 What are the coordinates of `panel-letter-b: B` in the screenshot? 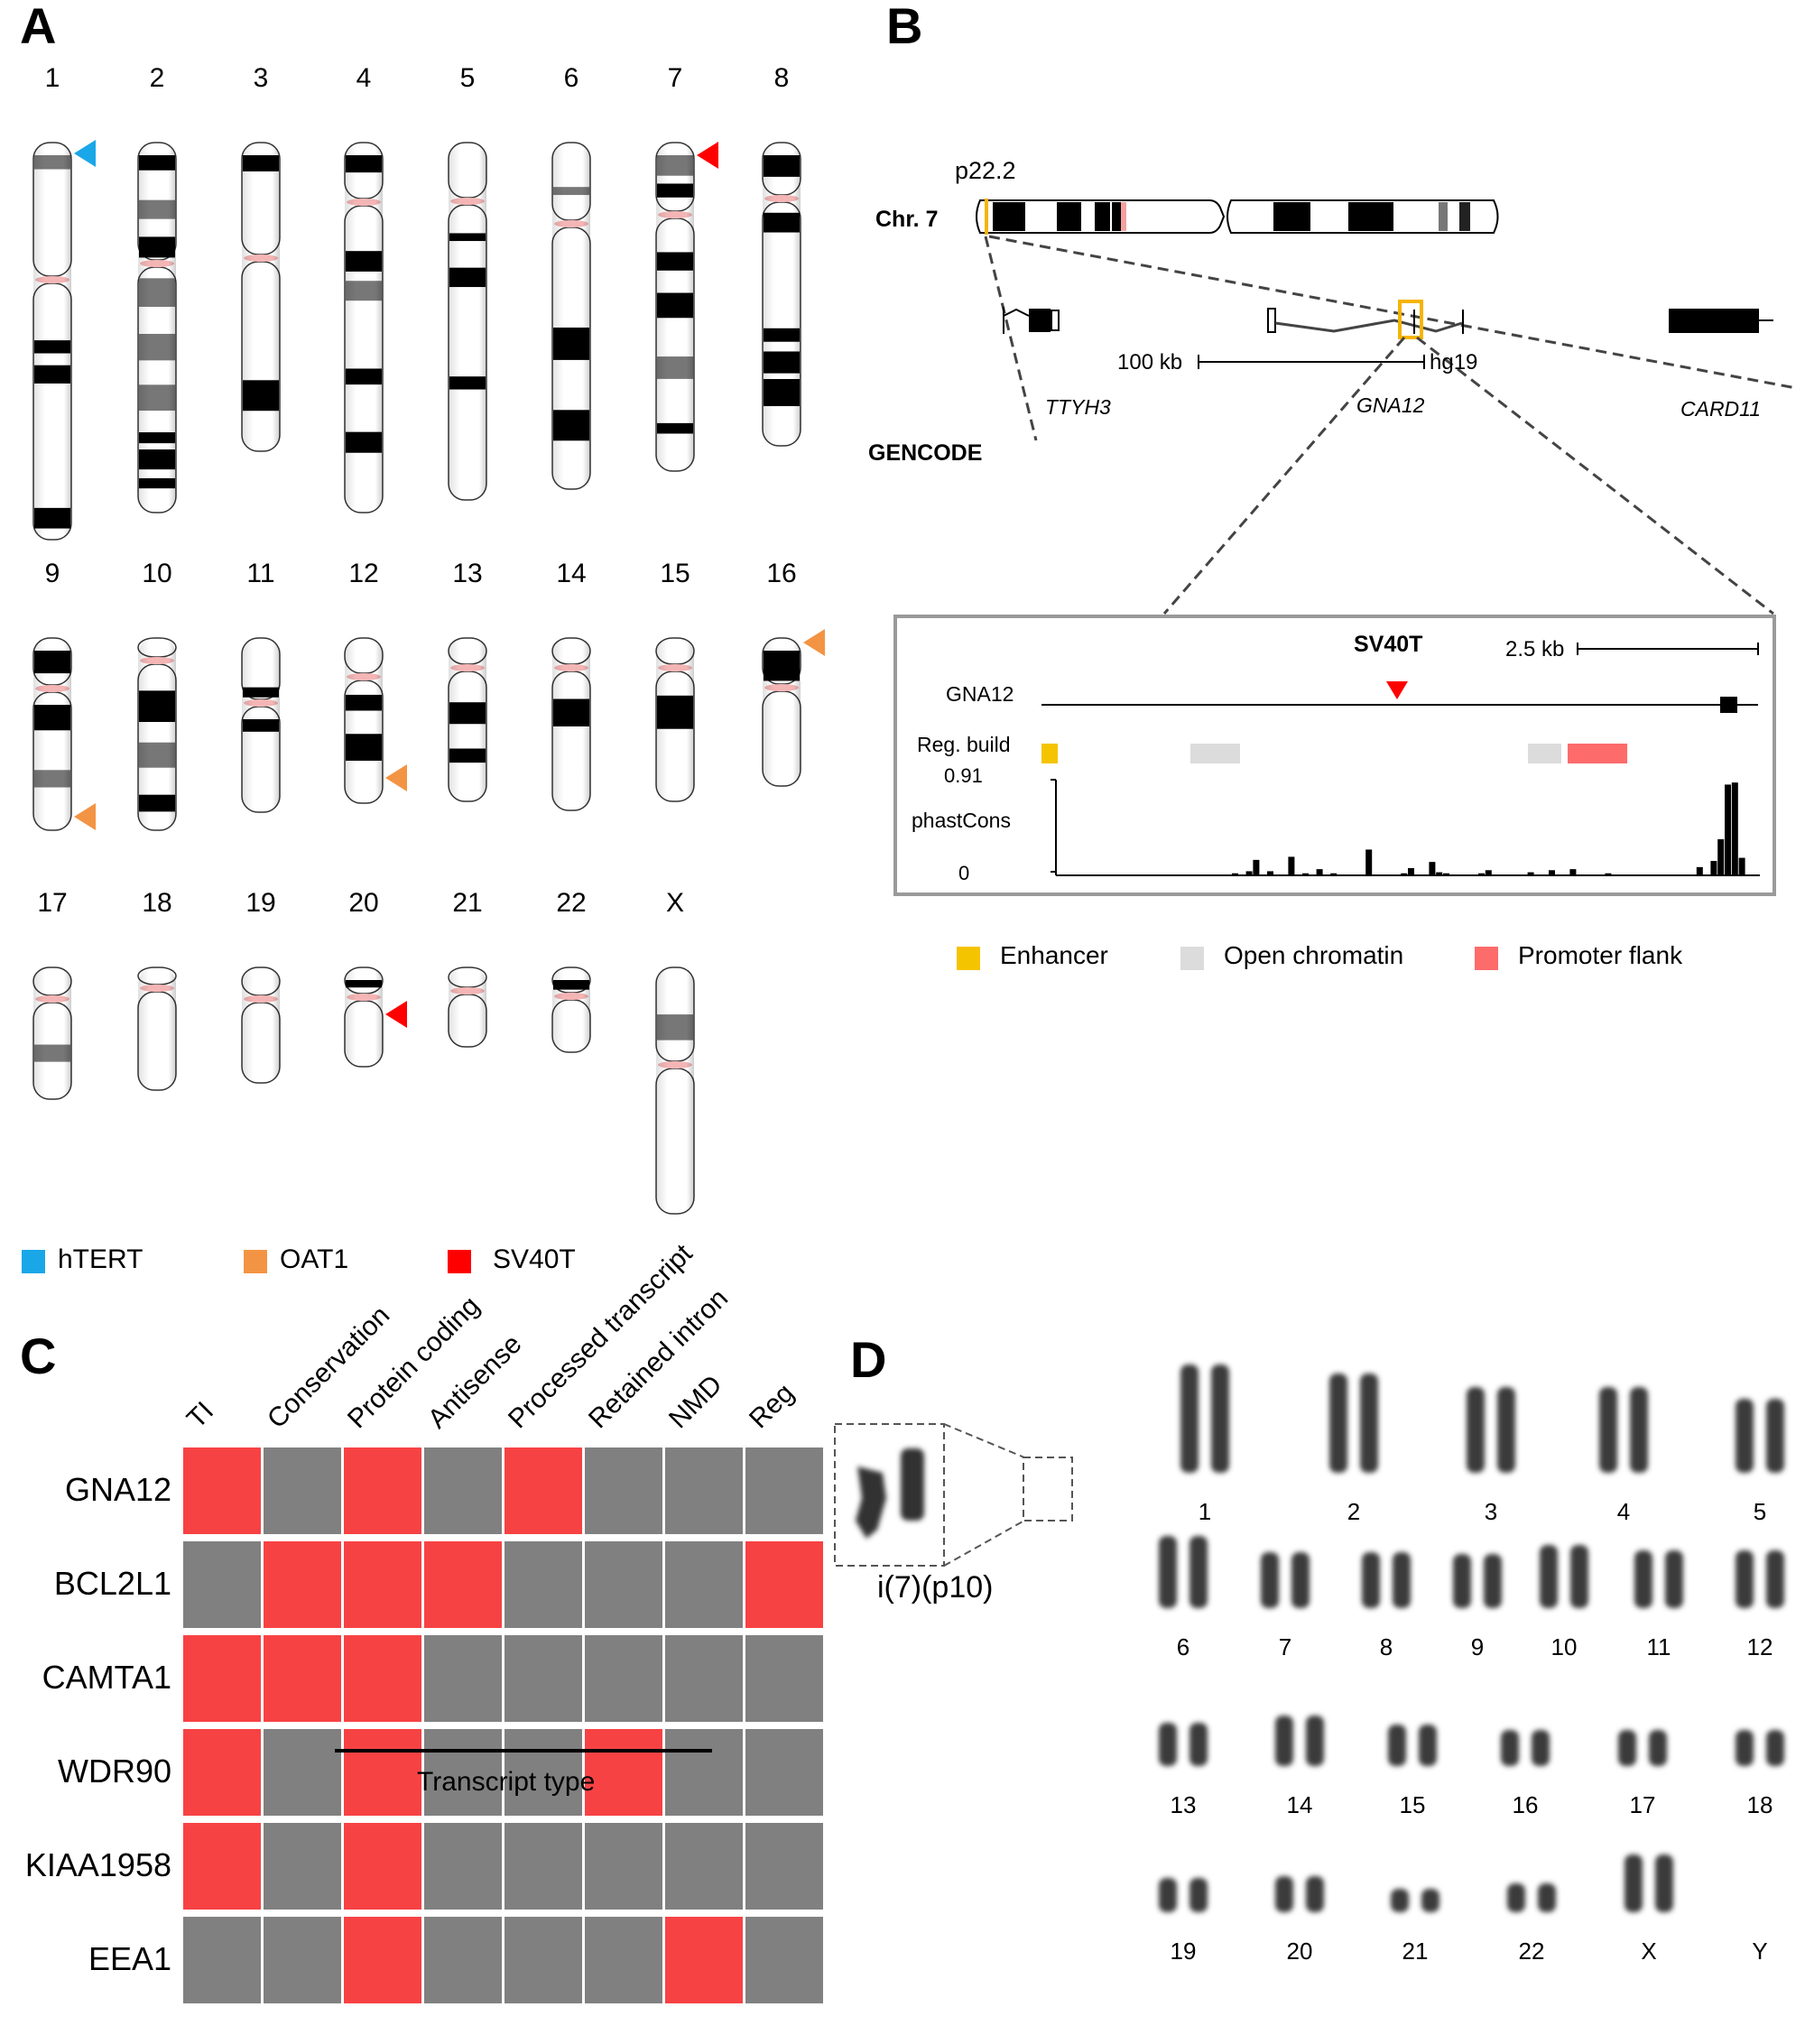 It's located at (904, 27).